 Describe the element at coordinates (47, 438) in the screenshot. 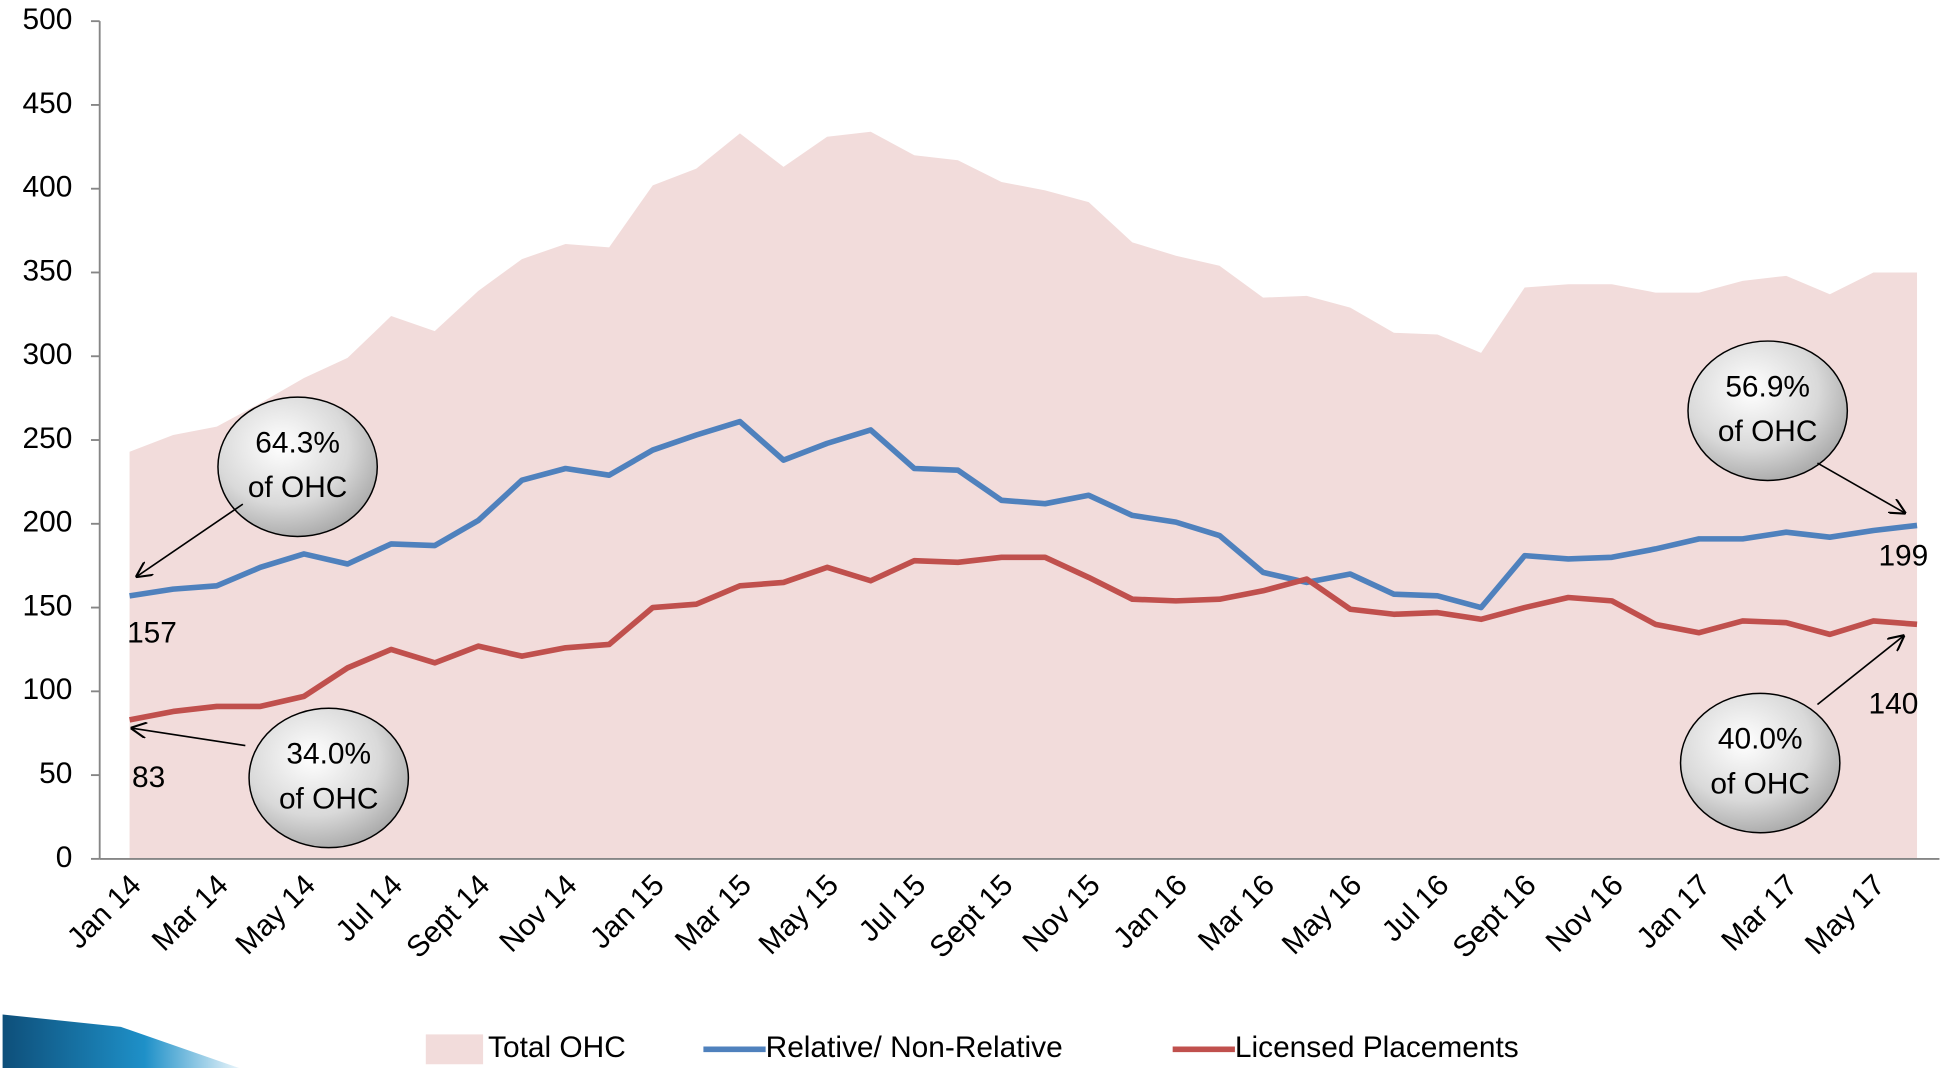

I see `y-tick-label: 250` at that location.